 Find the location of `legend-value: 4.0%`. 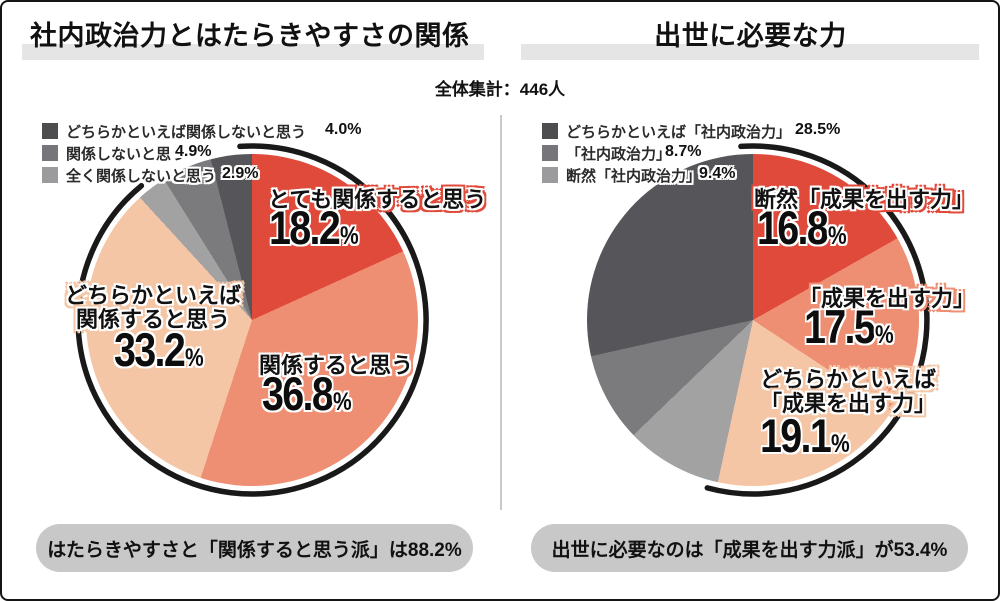

legend-value: 4.0% is located at coordinates (343, 129).